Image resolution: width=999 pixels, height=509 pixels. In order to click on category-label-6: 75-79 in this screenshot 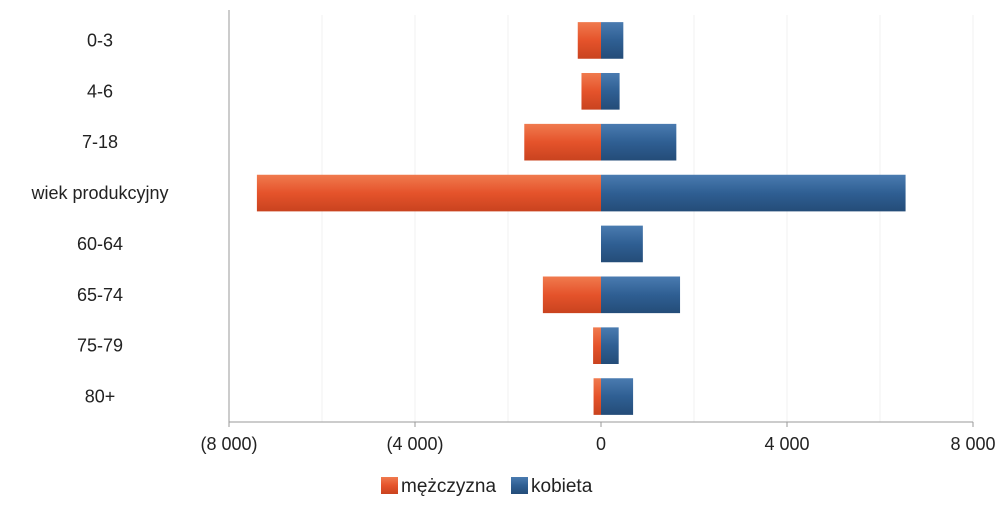, I will do `click(100, 346)`.